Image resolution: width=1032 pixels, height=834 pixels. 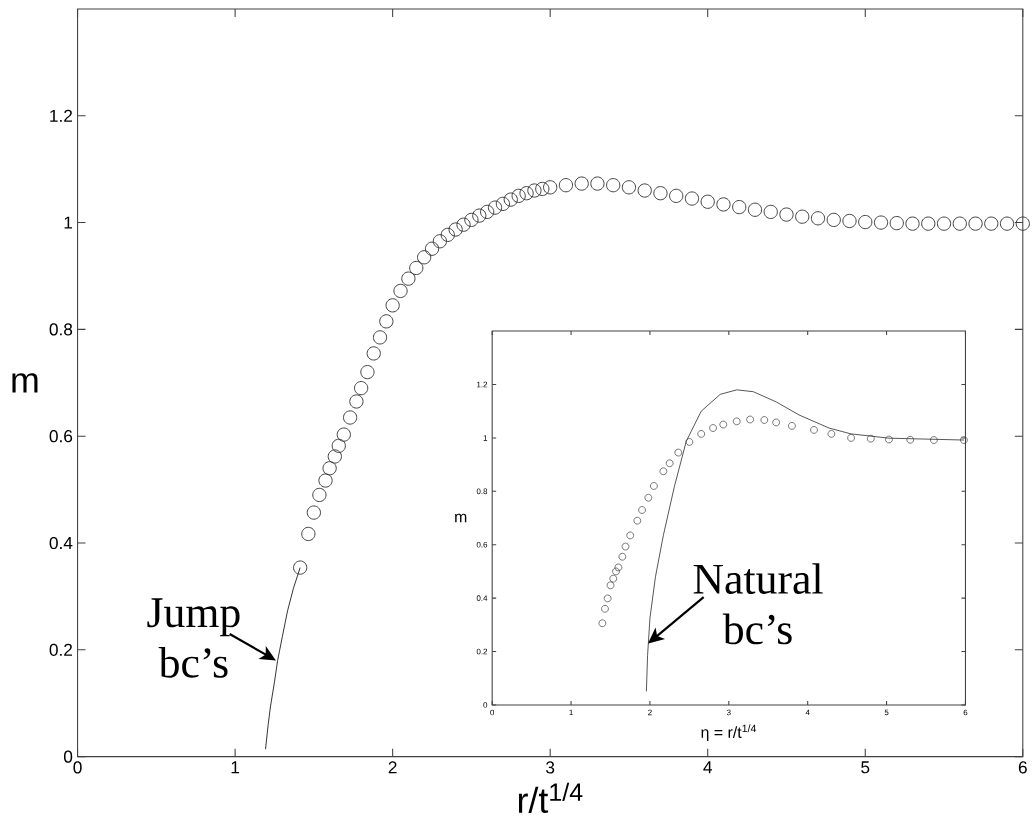 I want to click on y-tick-label: 0.2, so click(x=61, y=649).